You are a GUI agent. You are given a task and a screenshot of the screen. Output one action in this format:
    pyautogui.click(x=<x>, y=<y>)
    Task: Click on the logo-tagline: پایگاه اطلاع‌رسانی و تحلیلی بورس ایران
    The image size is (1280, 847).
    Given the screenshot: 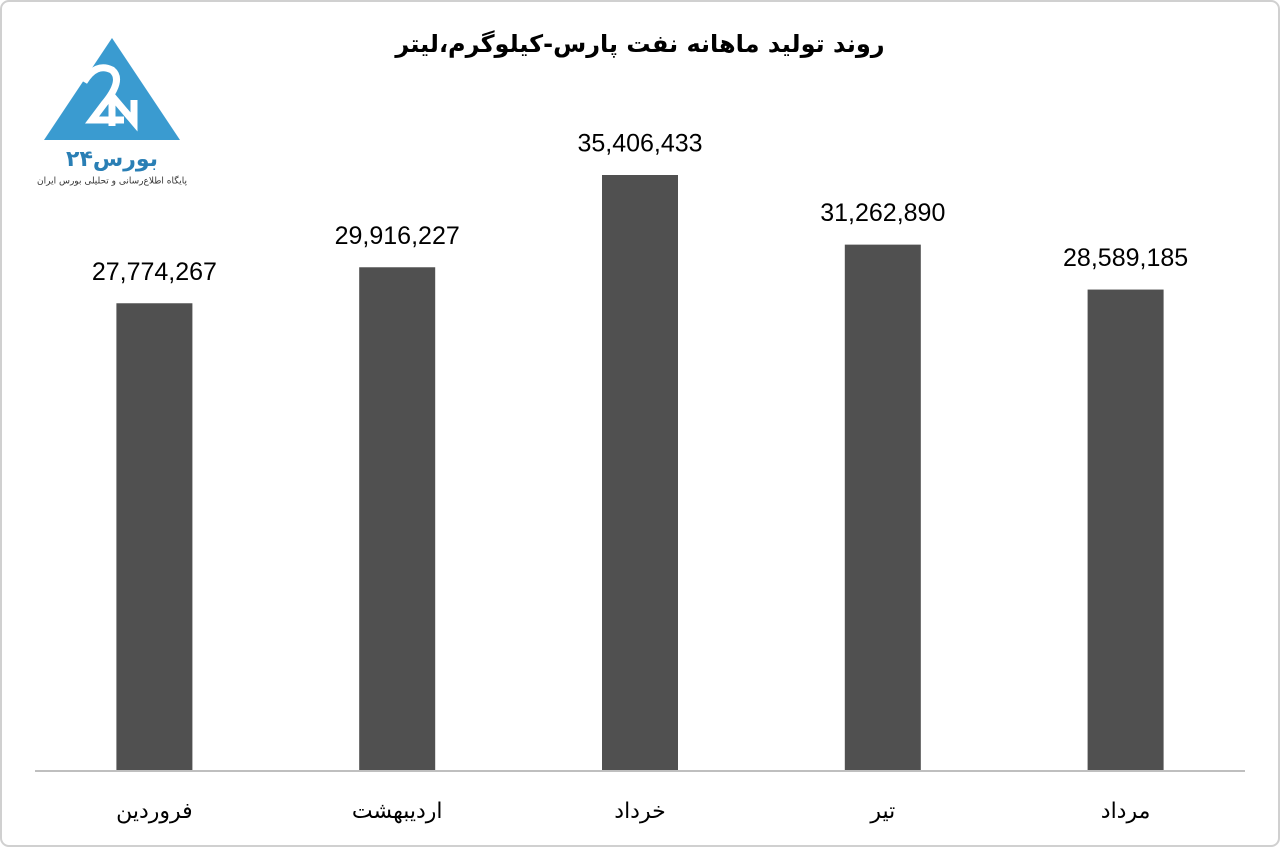 What is the action you would take?
    pyautogui.click(x=112, y=181)
    